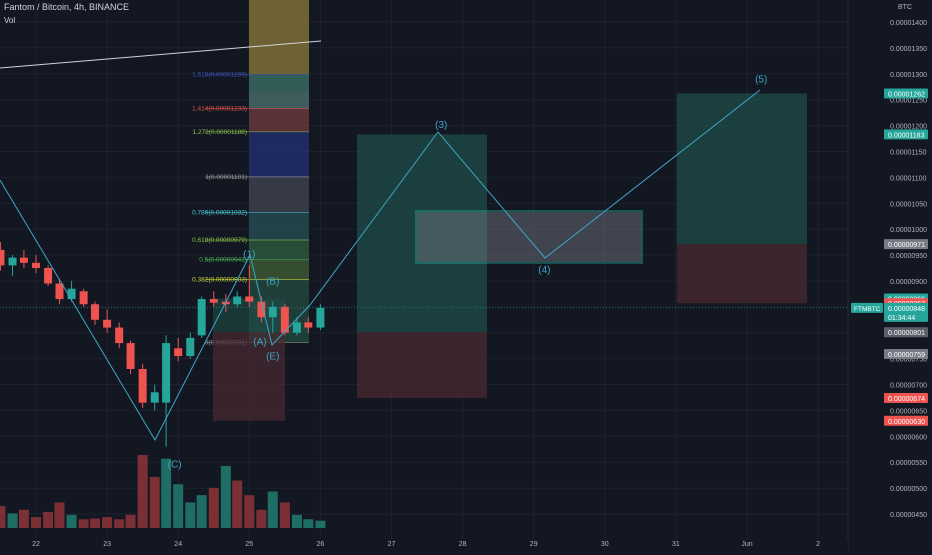 This screenshot has height=555, width=932. What do you see at coordinates (422, 365) in the screenshot?
I see `long-position-stop-zone` at bounding box center [422, 365].